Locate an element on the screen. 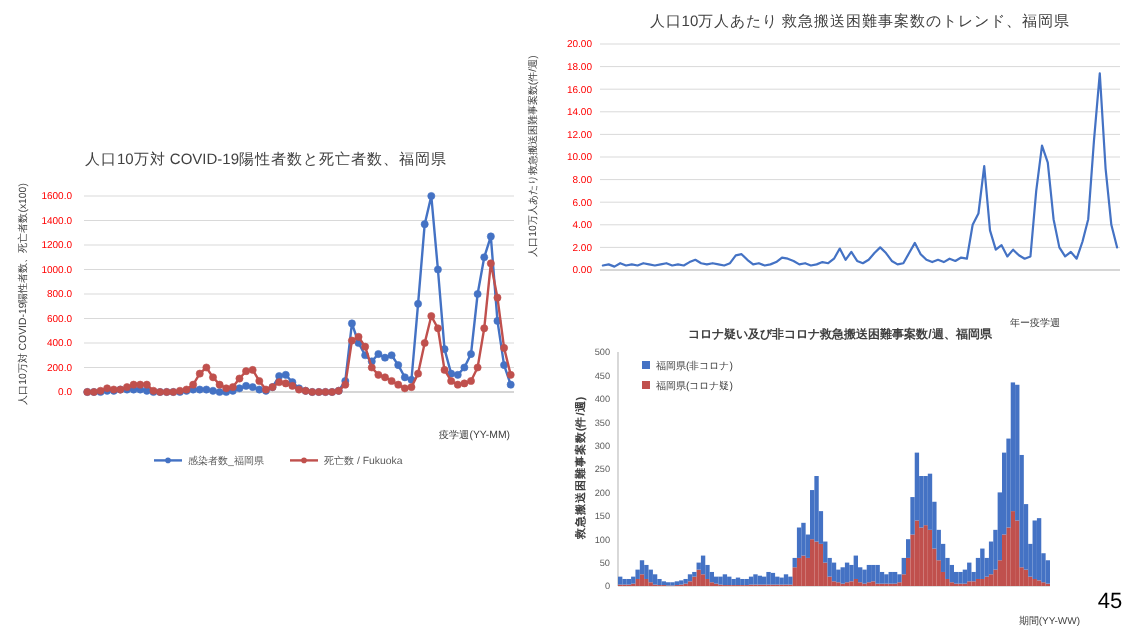  text: 45 is located at coordinates (1110, 602).